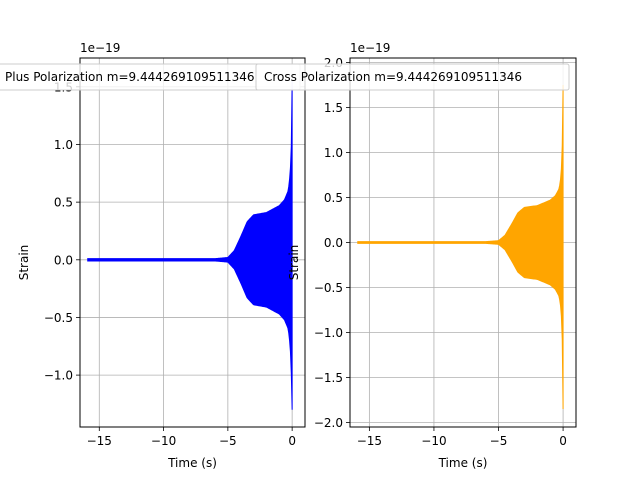 This screenshot has width=640, height=480. Describe the element at coordinates (328, 378) in the screenshot. I see `y-tick-label: −1.5` at that location.